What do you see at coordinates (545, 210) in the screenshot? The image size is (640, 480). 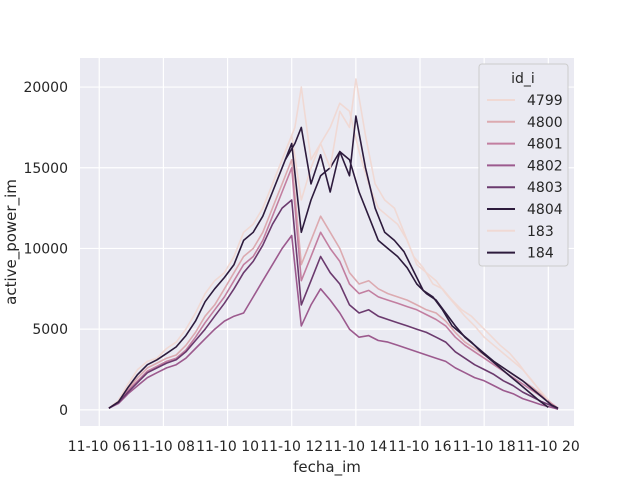 I see `legend-entry: 4804` at bounding box center [545, 210].